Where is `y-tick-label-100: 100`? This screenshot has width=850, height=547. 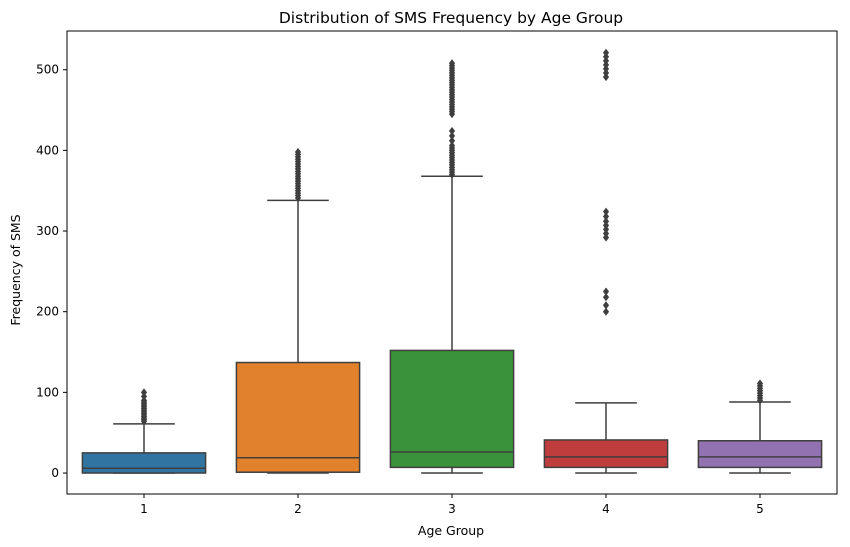
y-tick-label-100: 100 is located at coordinates (47, 392).